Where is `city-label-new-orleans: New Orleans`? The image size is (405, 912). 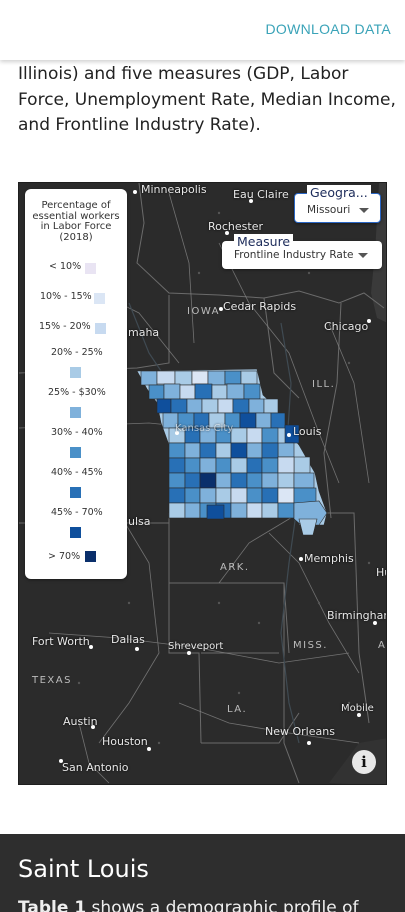
city-label-new-orleans: New Orleans is located at coordinates (300, 731).